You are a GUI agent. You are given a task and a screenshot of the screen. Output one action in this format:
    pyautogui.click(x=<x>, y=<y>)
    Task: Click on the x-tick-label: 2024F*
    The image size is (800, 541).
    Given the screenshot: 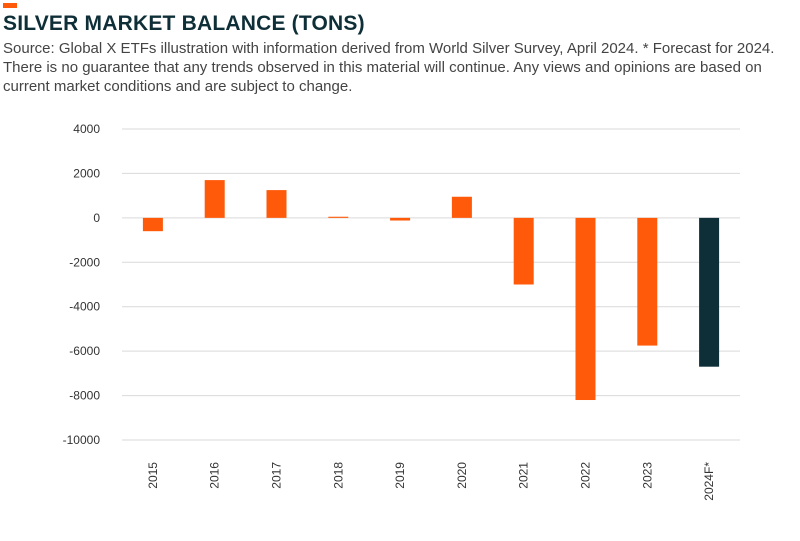 What is the action you would take?
    pyautogui.click(x=709, y=481)
    